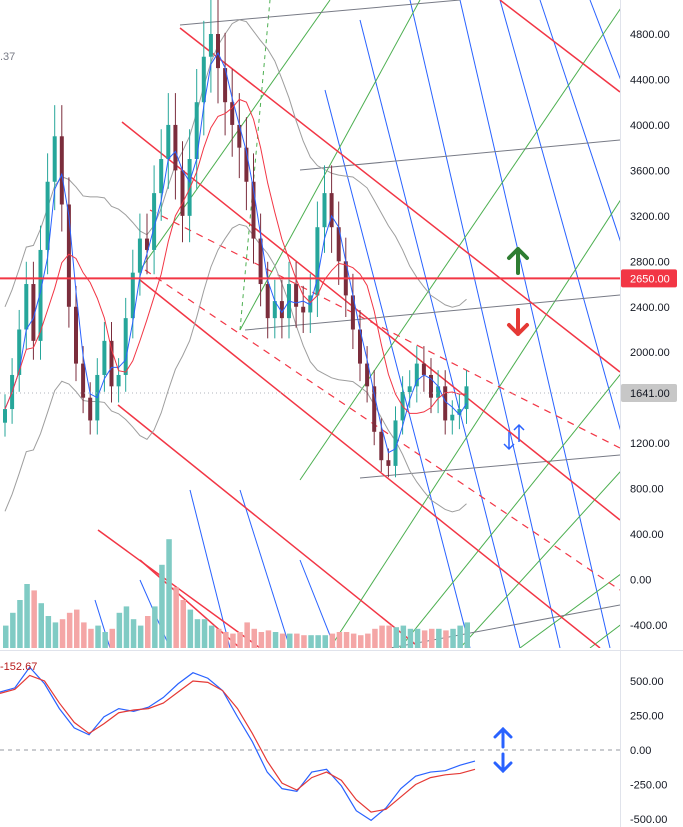 This screenshot has height=827, width=683. I want to click on oscillator-arrow-up-icon, so click(503, 737).